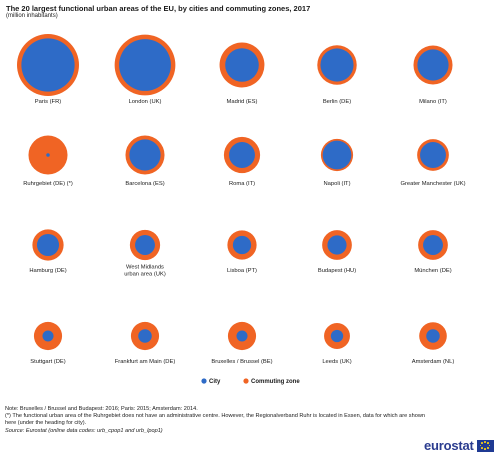 The height and width of the screenshot is (462, 500). I want to click on eurostat-logo: eurostat, so click(459, 445).